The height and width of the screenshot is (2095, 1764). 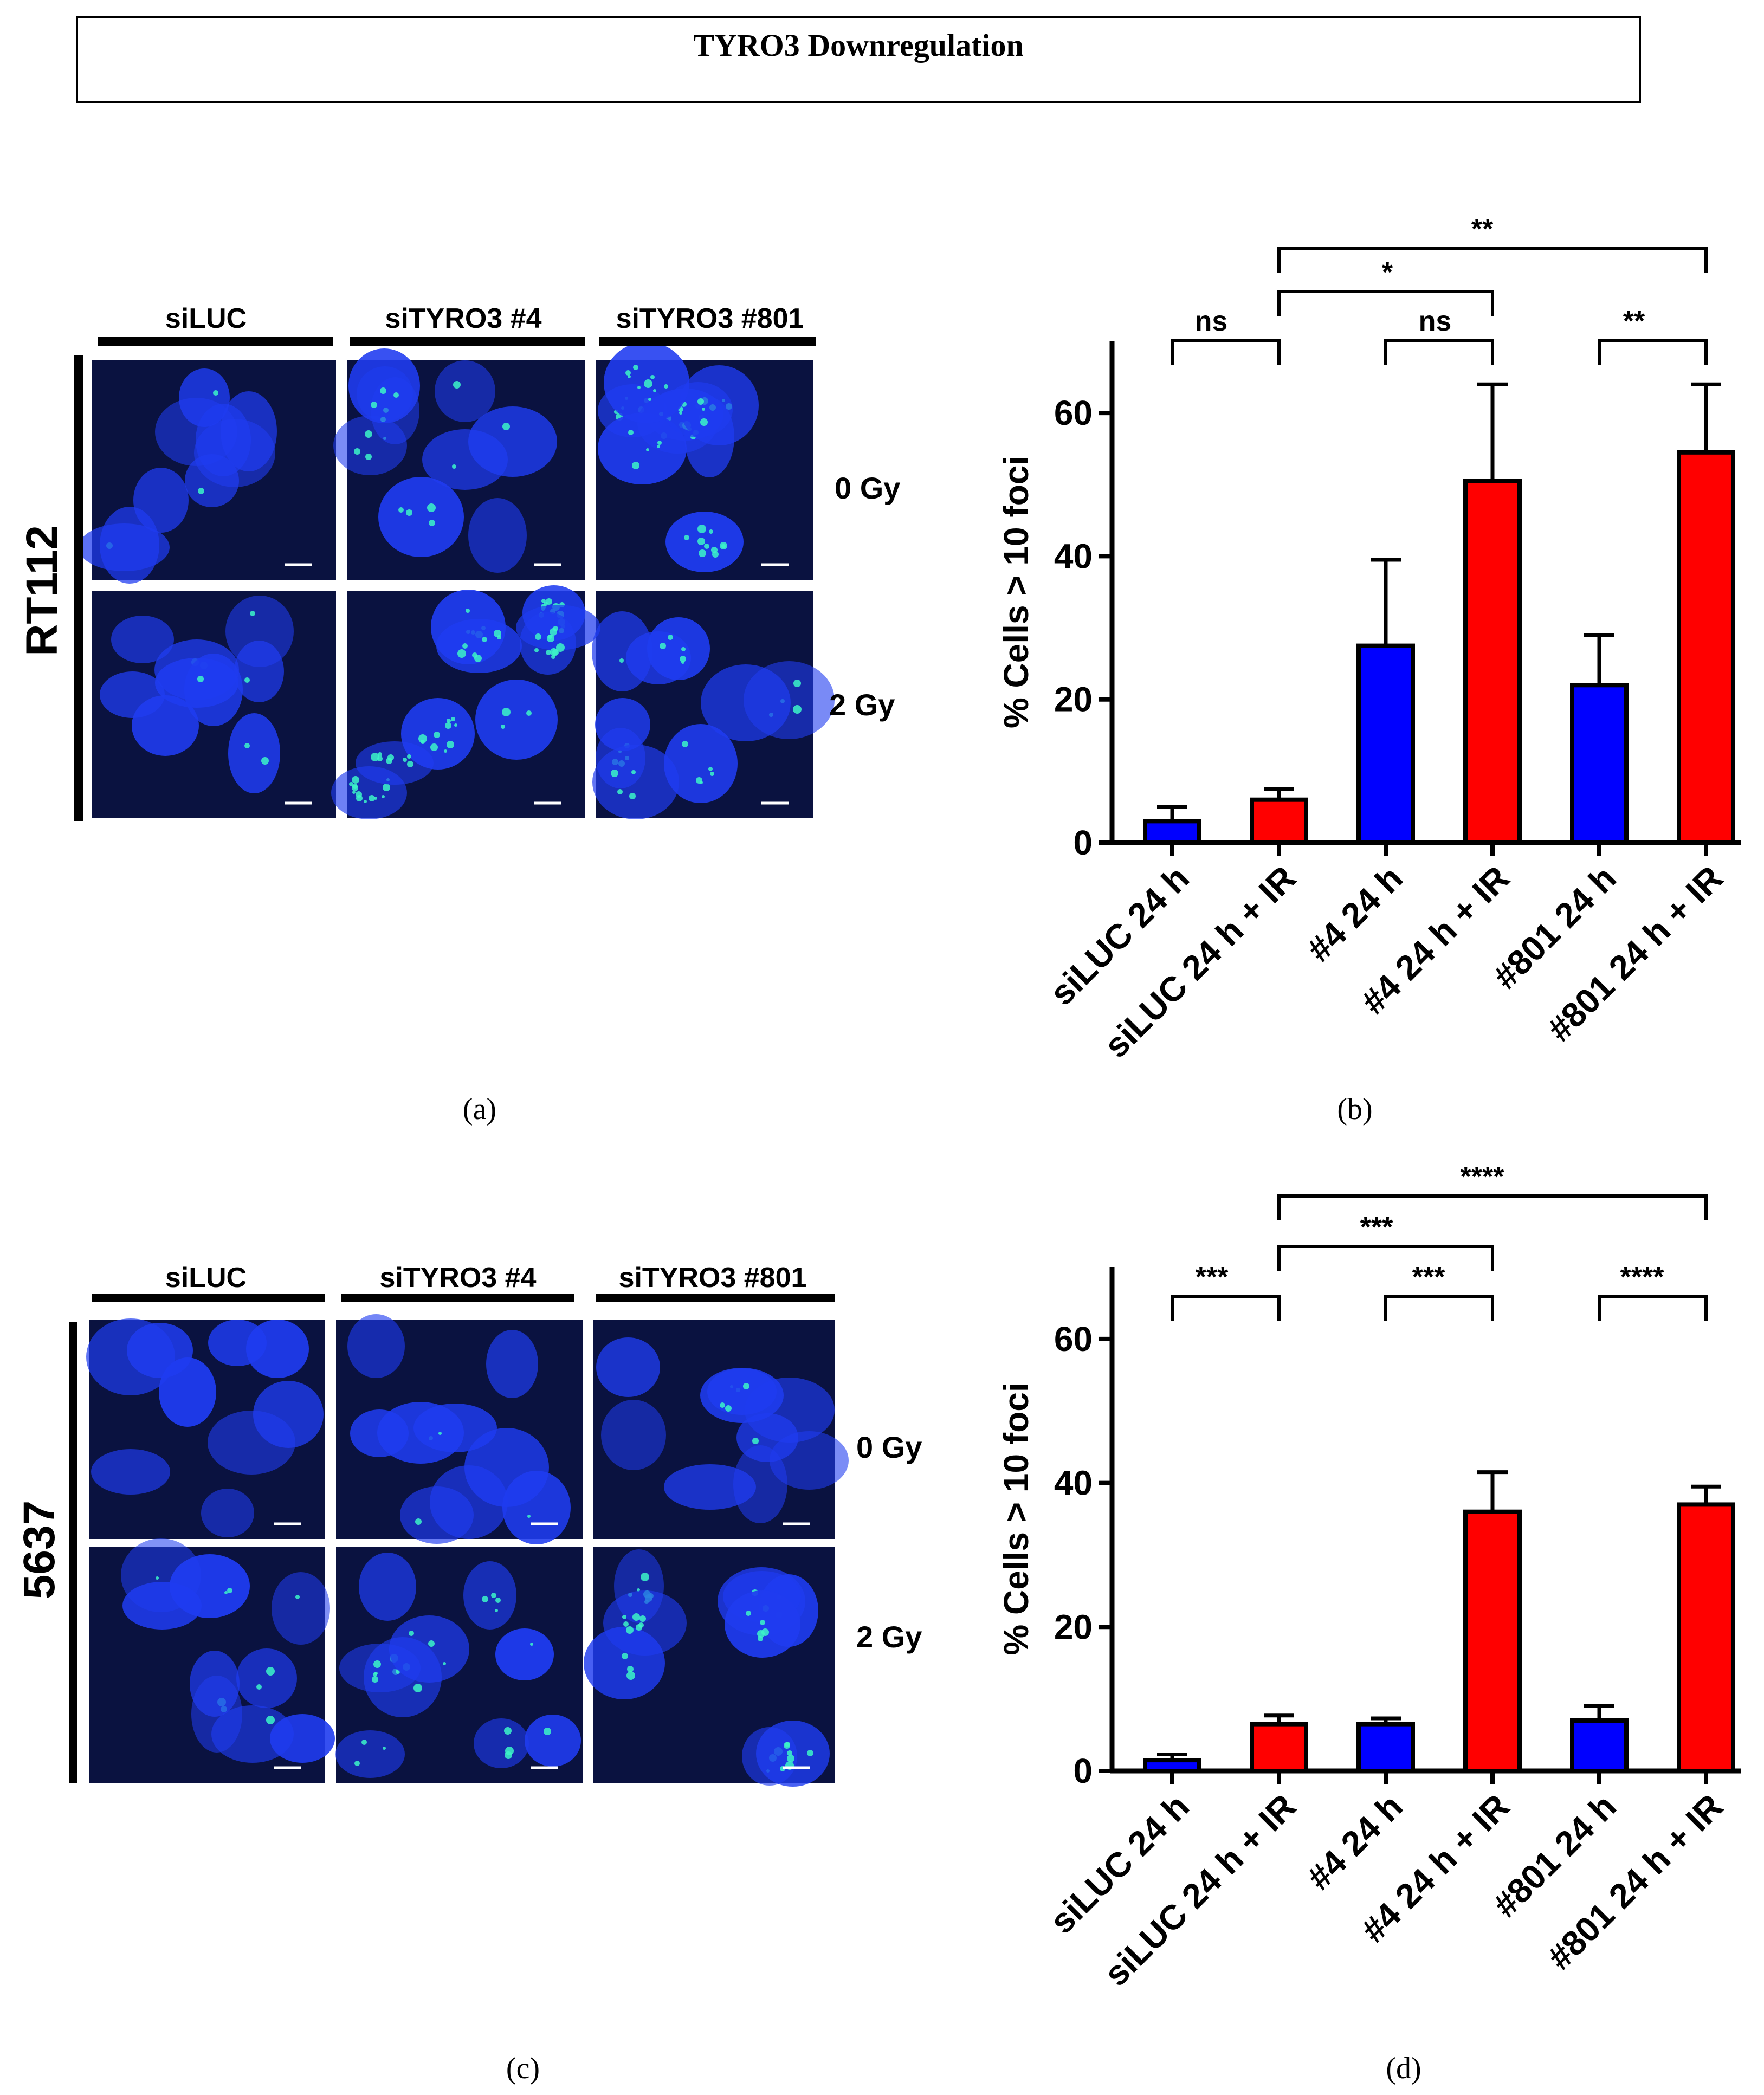 What do you see at coordinates (39, 1550) in the screenshot?
I see `row-label-c: 5637` at bounding box center [39, 1550].